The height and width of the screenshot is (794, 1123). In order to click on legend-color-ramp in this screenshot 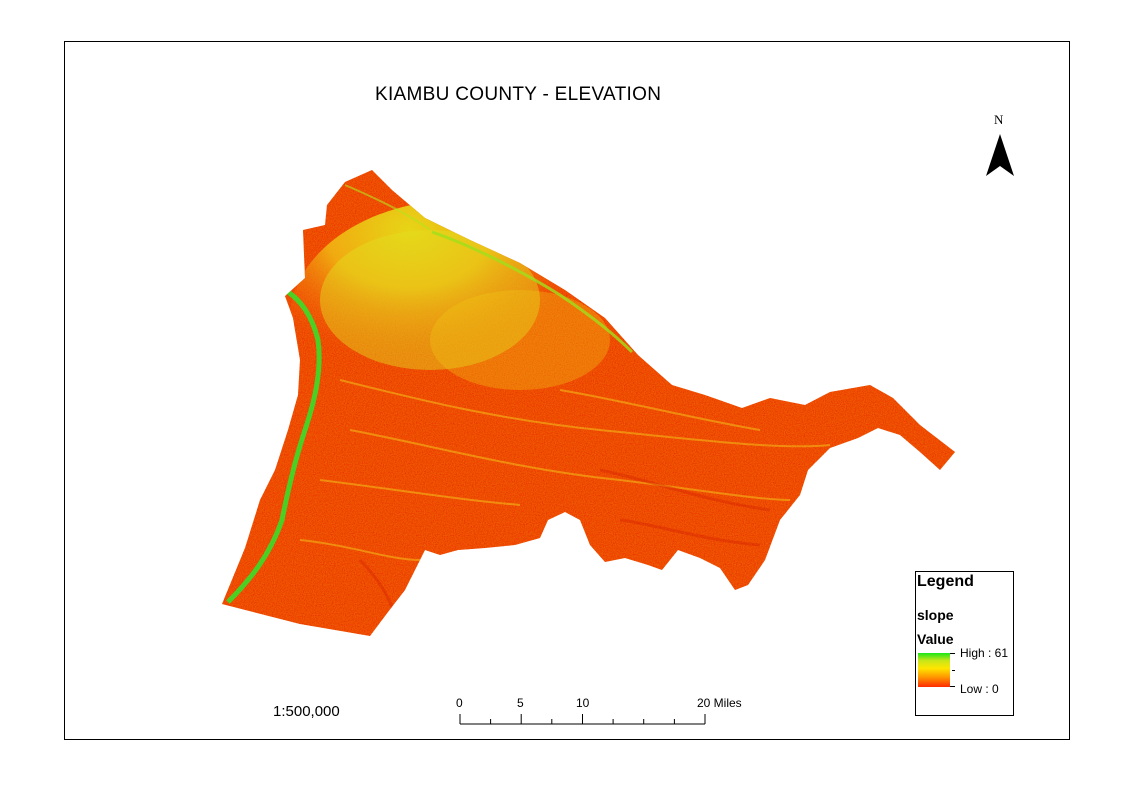, I will do `click(934, 670)`.